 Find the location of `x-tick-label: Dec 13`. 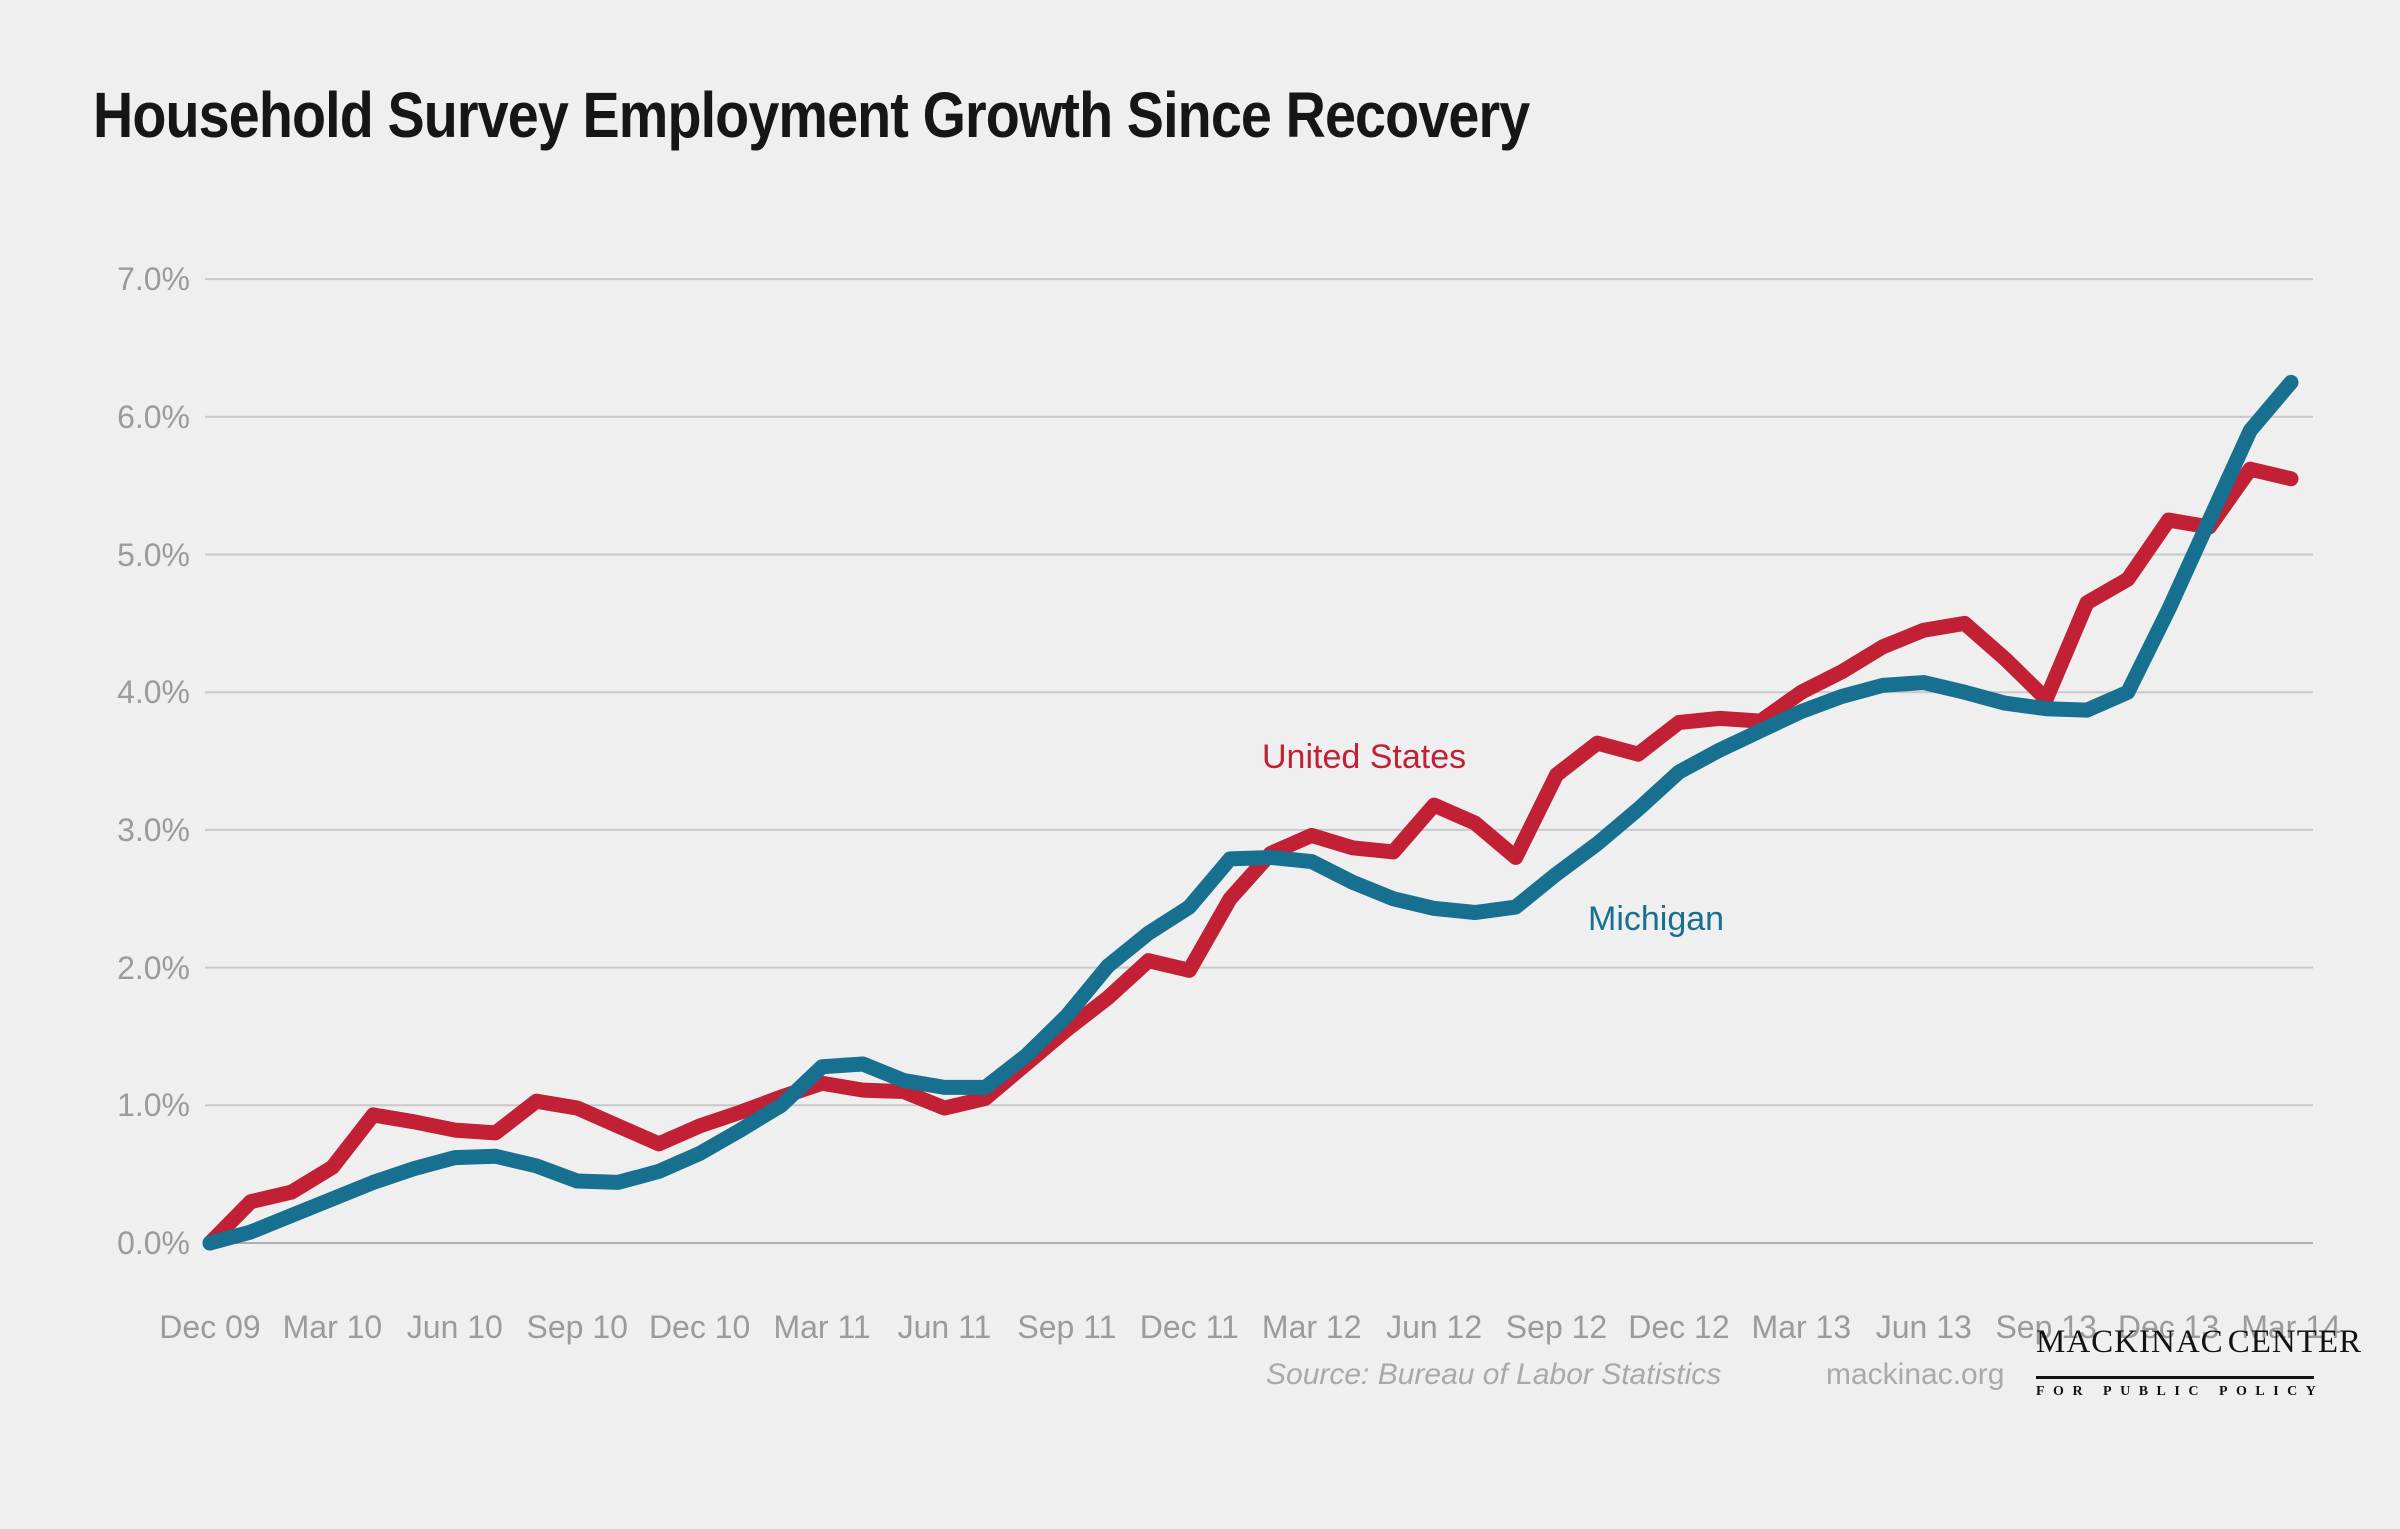

x-tick-label: Dec 13 is located at coordinates (2168, 1327).